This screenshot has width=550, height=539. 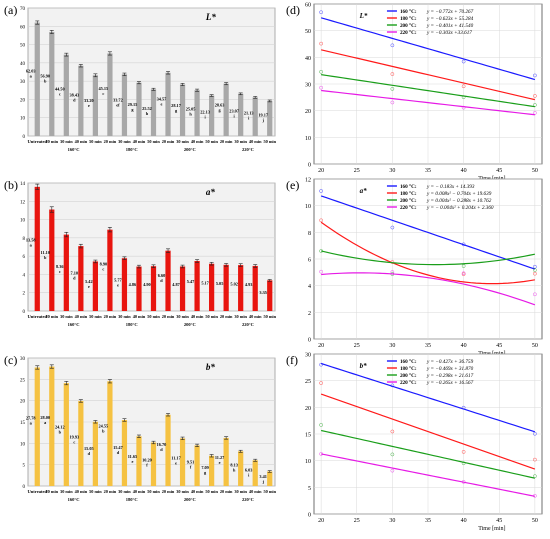 What do you see at coordinates (74, 436) in the screenshot?
I see `data-label: 19.93` at bounding box center [74, 436].